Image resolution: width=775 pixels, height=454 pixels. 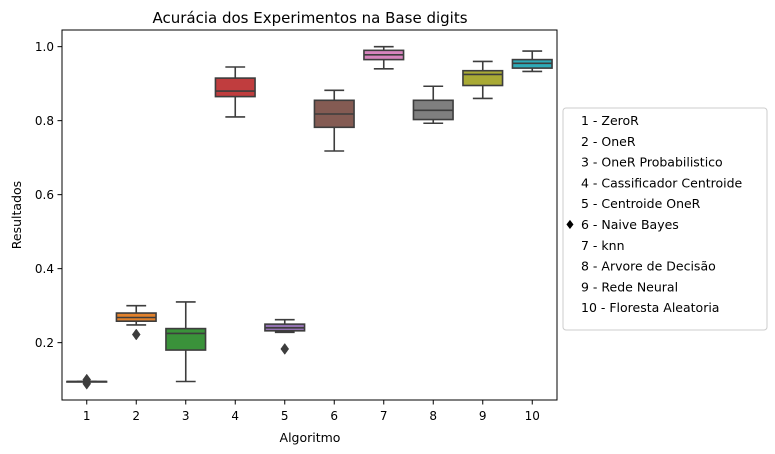 I want to click on x-tick-label: 7, so click(x=384, y=416).